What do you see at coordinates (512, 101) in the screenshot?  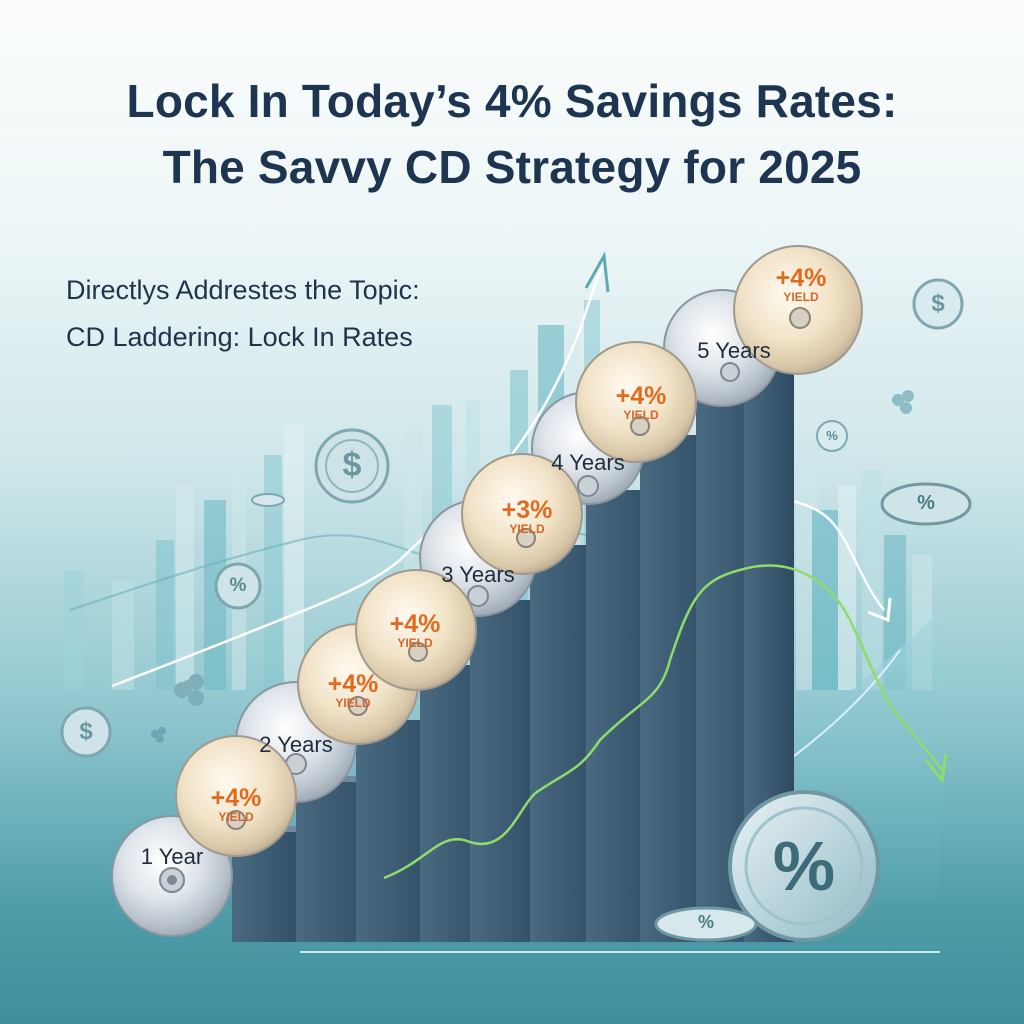 I see `page-title: Lock In Today’s 4% Savings Rates:` at bounding box center [512, 101].